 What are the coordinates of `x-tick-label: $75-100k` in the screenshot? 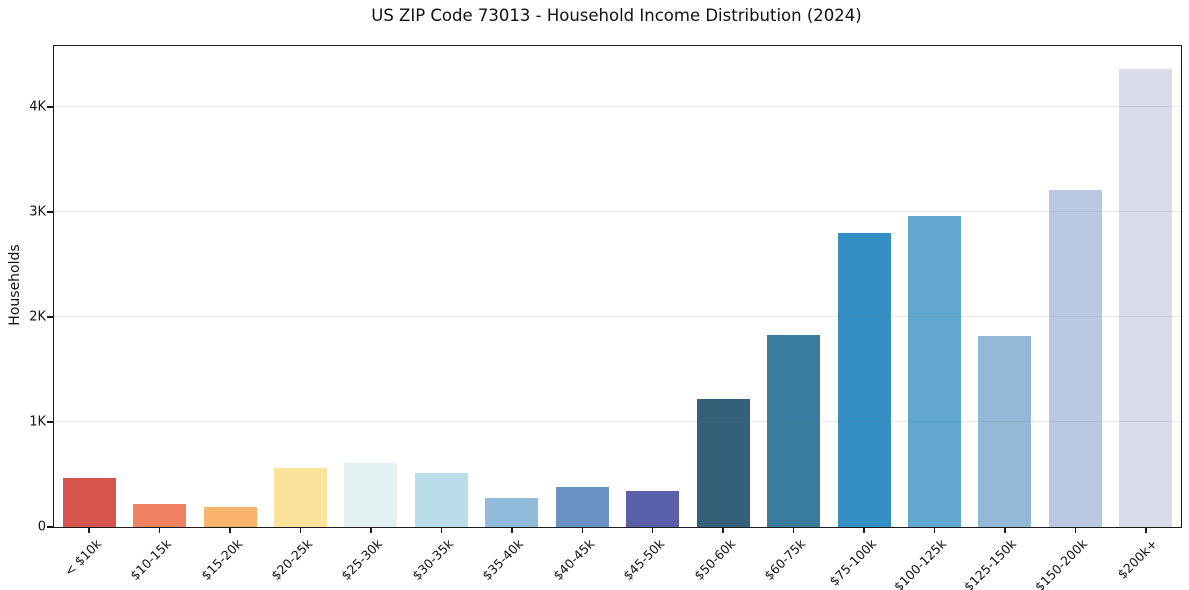 It's located at (852, 562).